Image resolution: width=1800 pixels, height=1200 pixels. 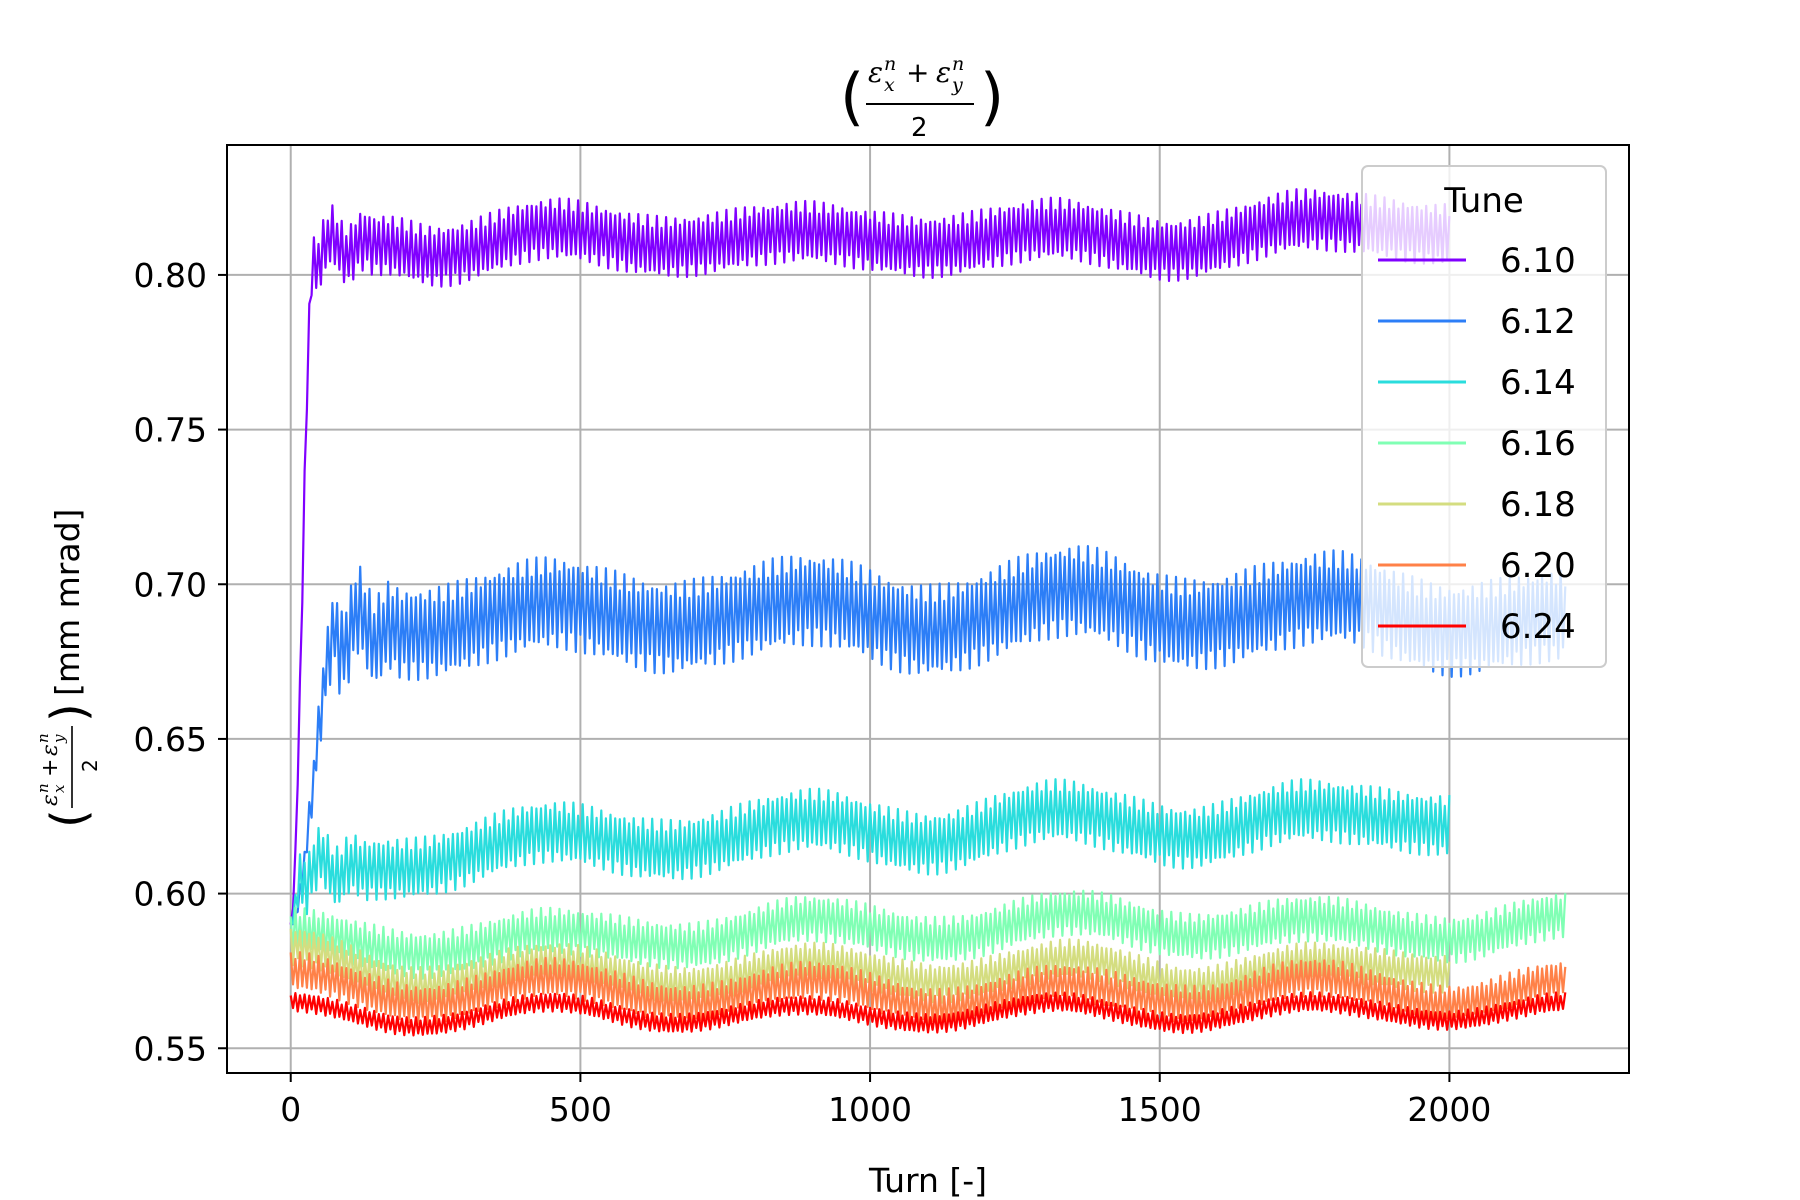 I want to click on legend-label: 6.14, so click(x=1538, y=383).